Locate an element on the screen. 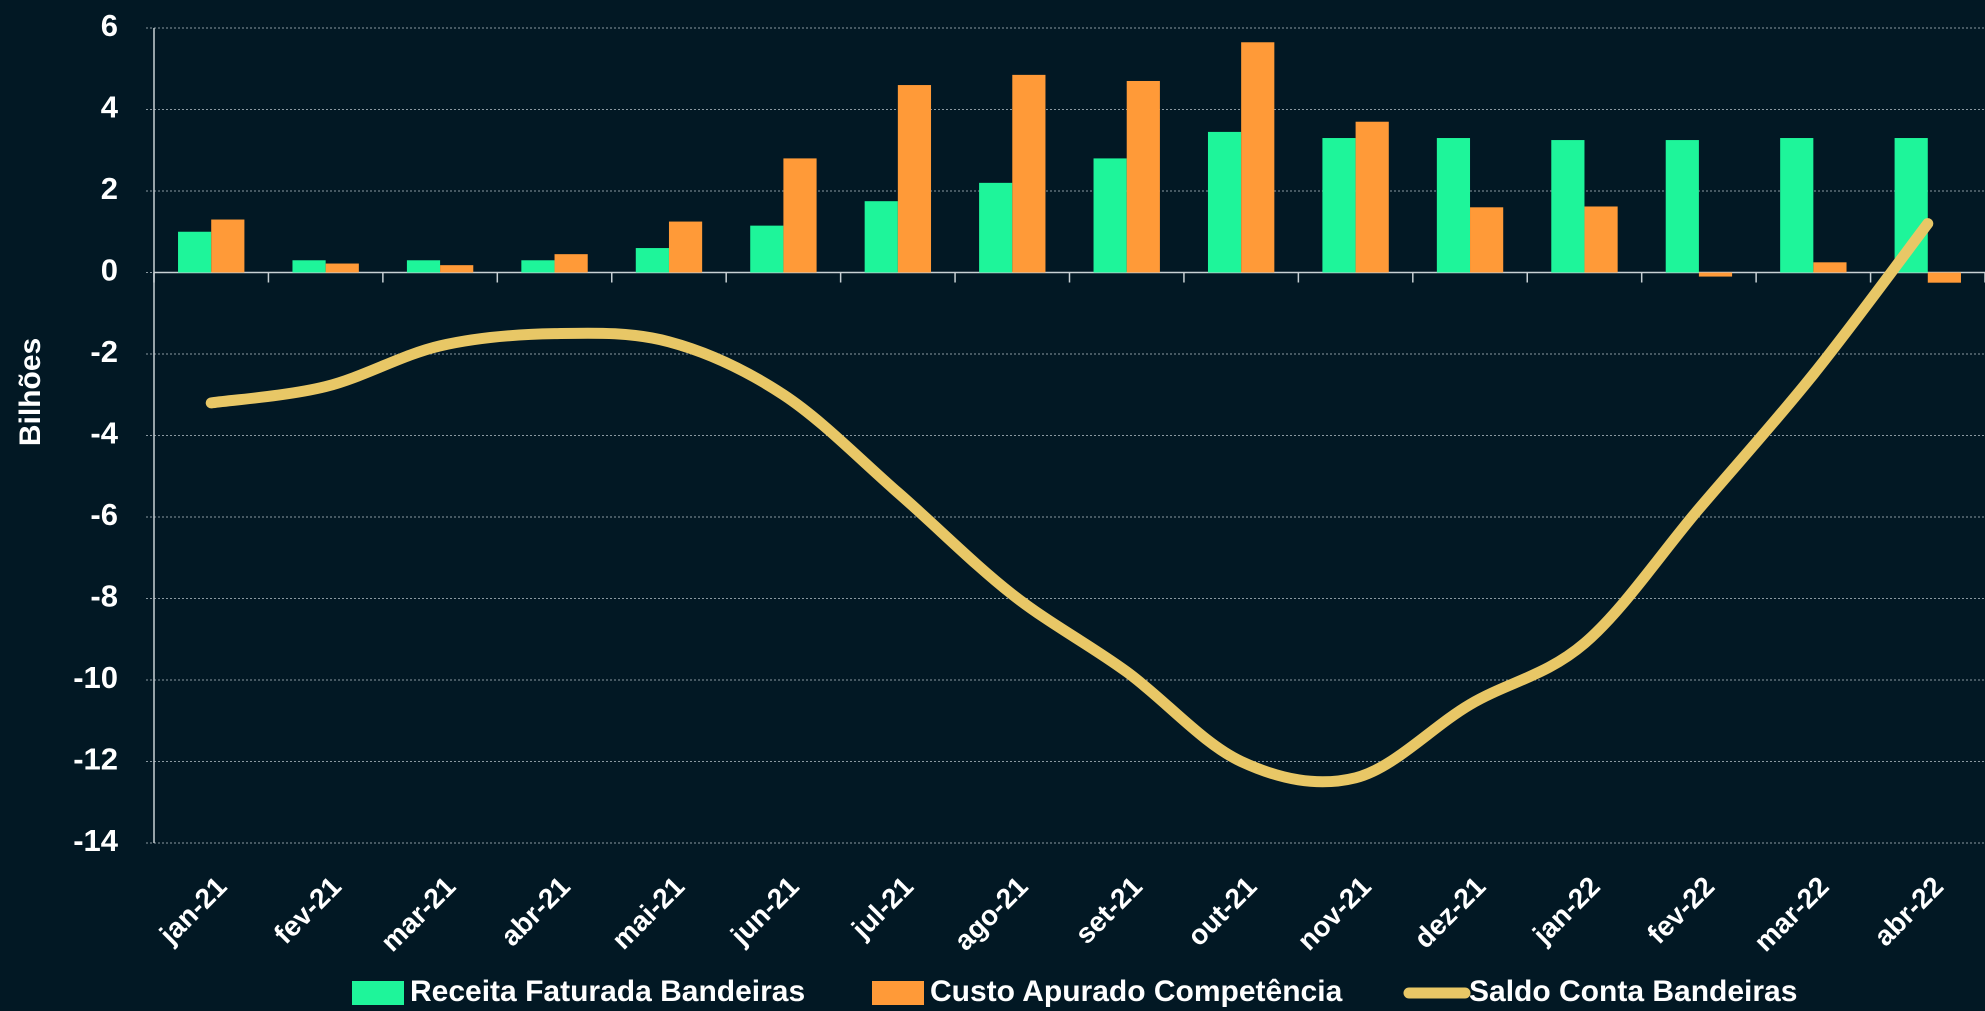 The width and height of the screenshot is (1985, 1011). x-tick-label: abr-21 is located at coordinates (535, 911).